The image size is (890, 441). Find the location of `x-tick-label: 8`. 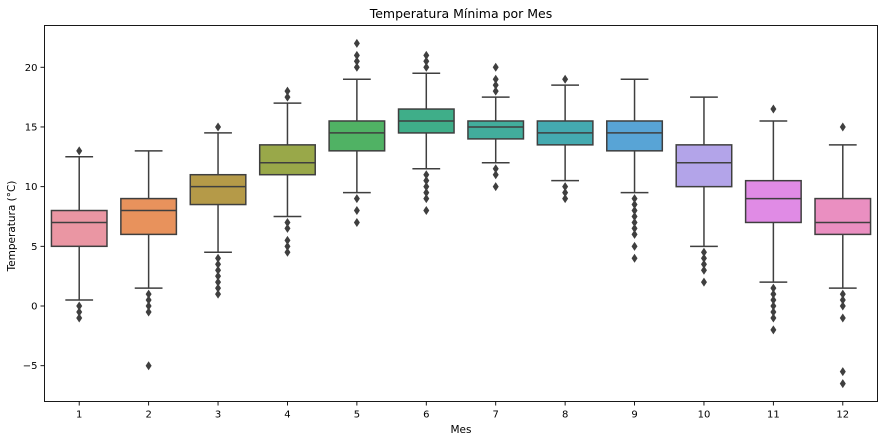

x-tick-label: 8 is located at coordinates (565, 415).